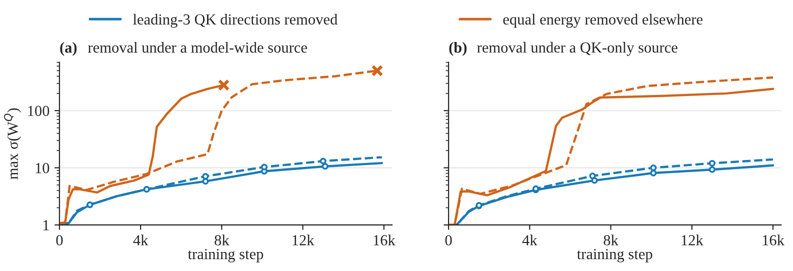 The image size is (793, 271). What do you see at coordinates (235, 21) in the screenshot?
I see `legend-label: leading-3 QK directions removed` at bounding box center [235, 21].